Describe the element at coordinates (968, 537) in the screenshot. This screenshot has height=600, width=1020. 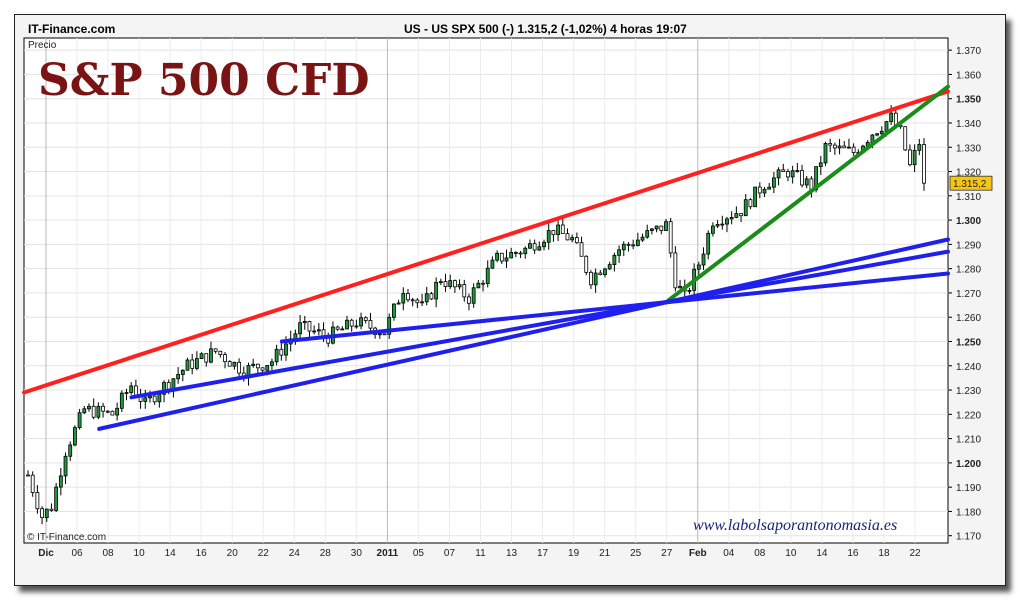
I see `y-tick-label: 1.170` at that location.